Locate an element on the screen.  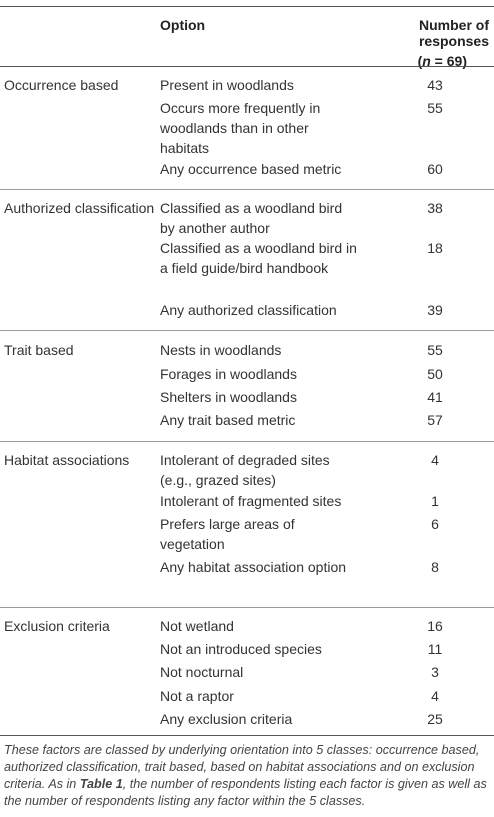
option-cell: Shelters in woodlands is located at coordinates (228, 397).